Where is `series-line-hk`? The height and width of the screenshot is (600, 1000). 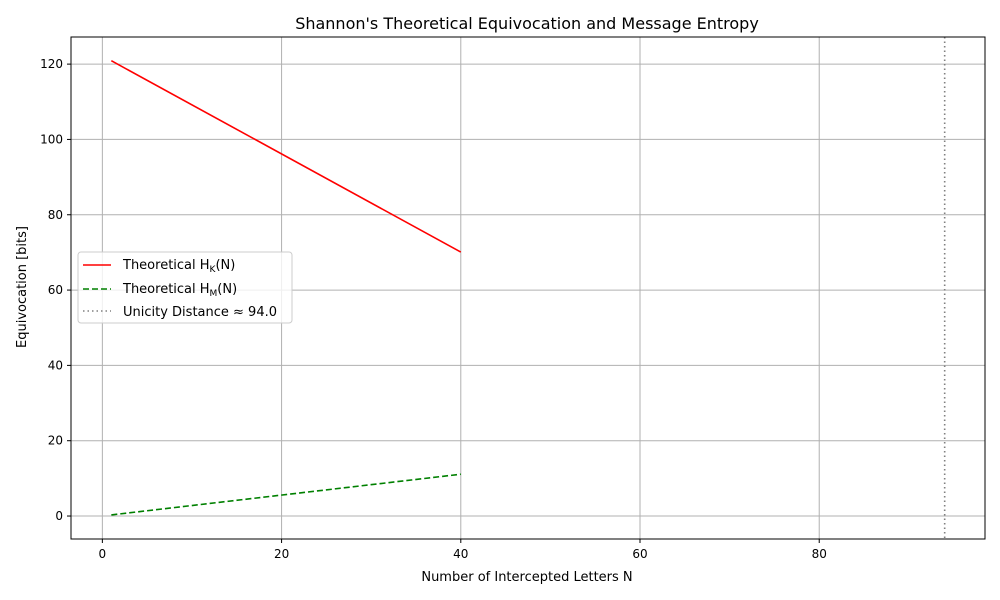
series-line-hk is located at coordinates (286, 156).